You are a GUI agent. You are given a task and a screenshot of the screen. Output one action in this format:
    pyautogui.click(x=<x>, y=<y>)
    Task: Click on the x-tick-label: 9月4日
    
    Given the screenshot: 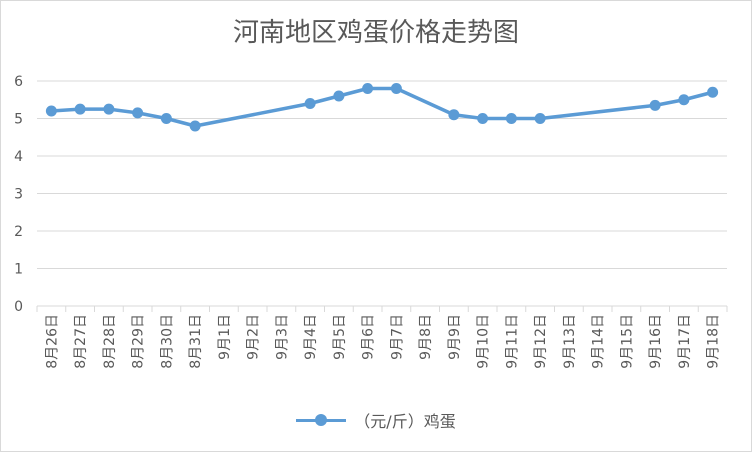 What is the action you would take?
    pyautogui.click(x=311, y=337)
    